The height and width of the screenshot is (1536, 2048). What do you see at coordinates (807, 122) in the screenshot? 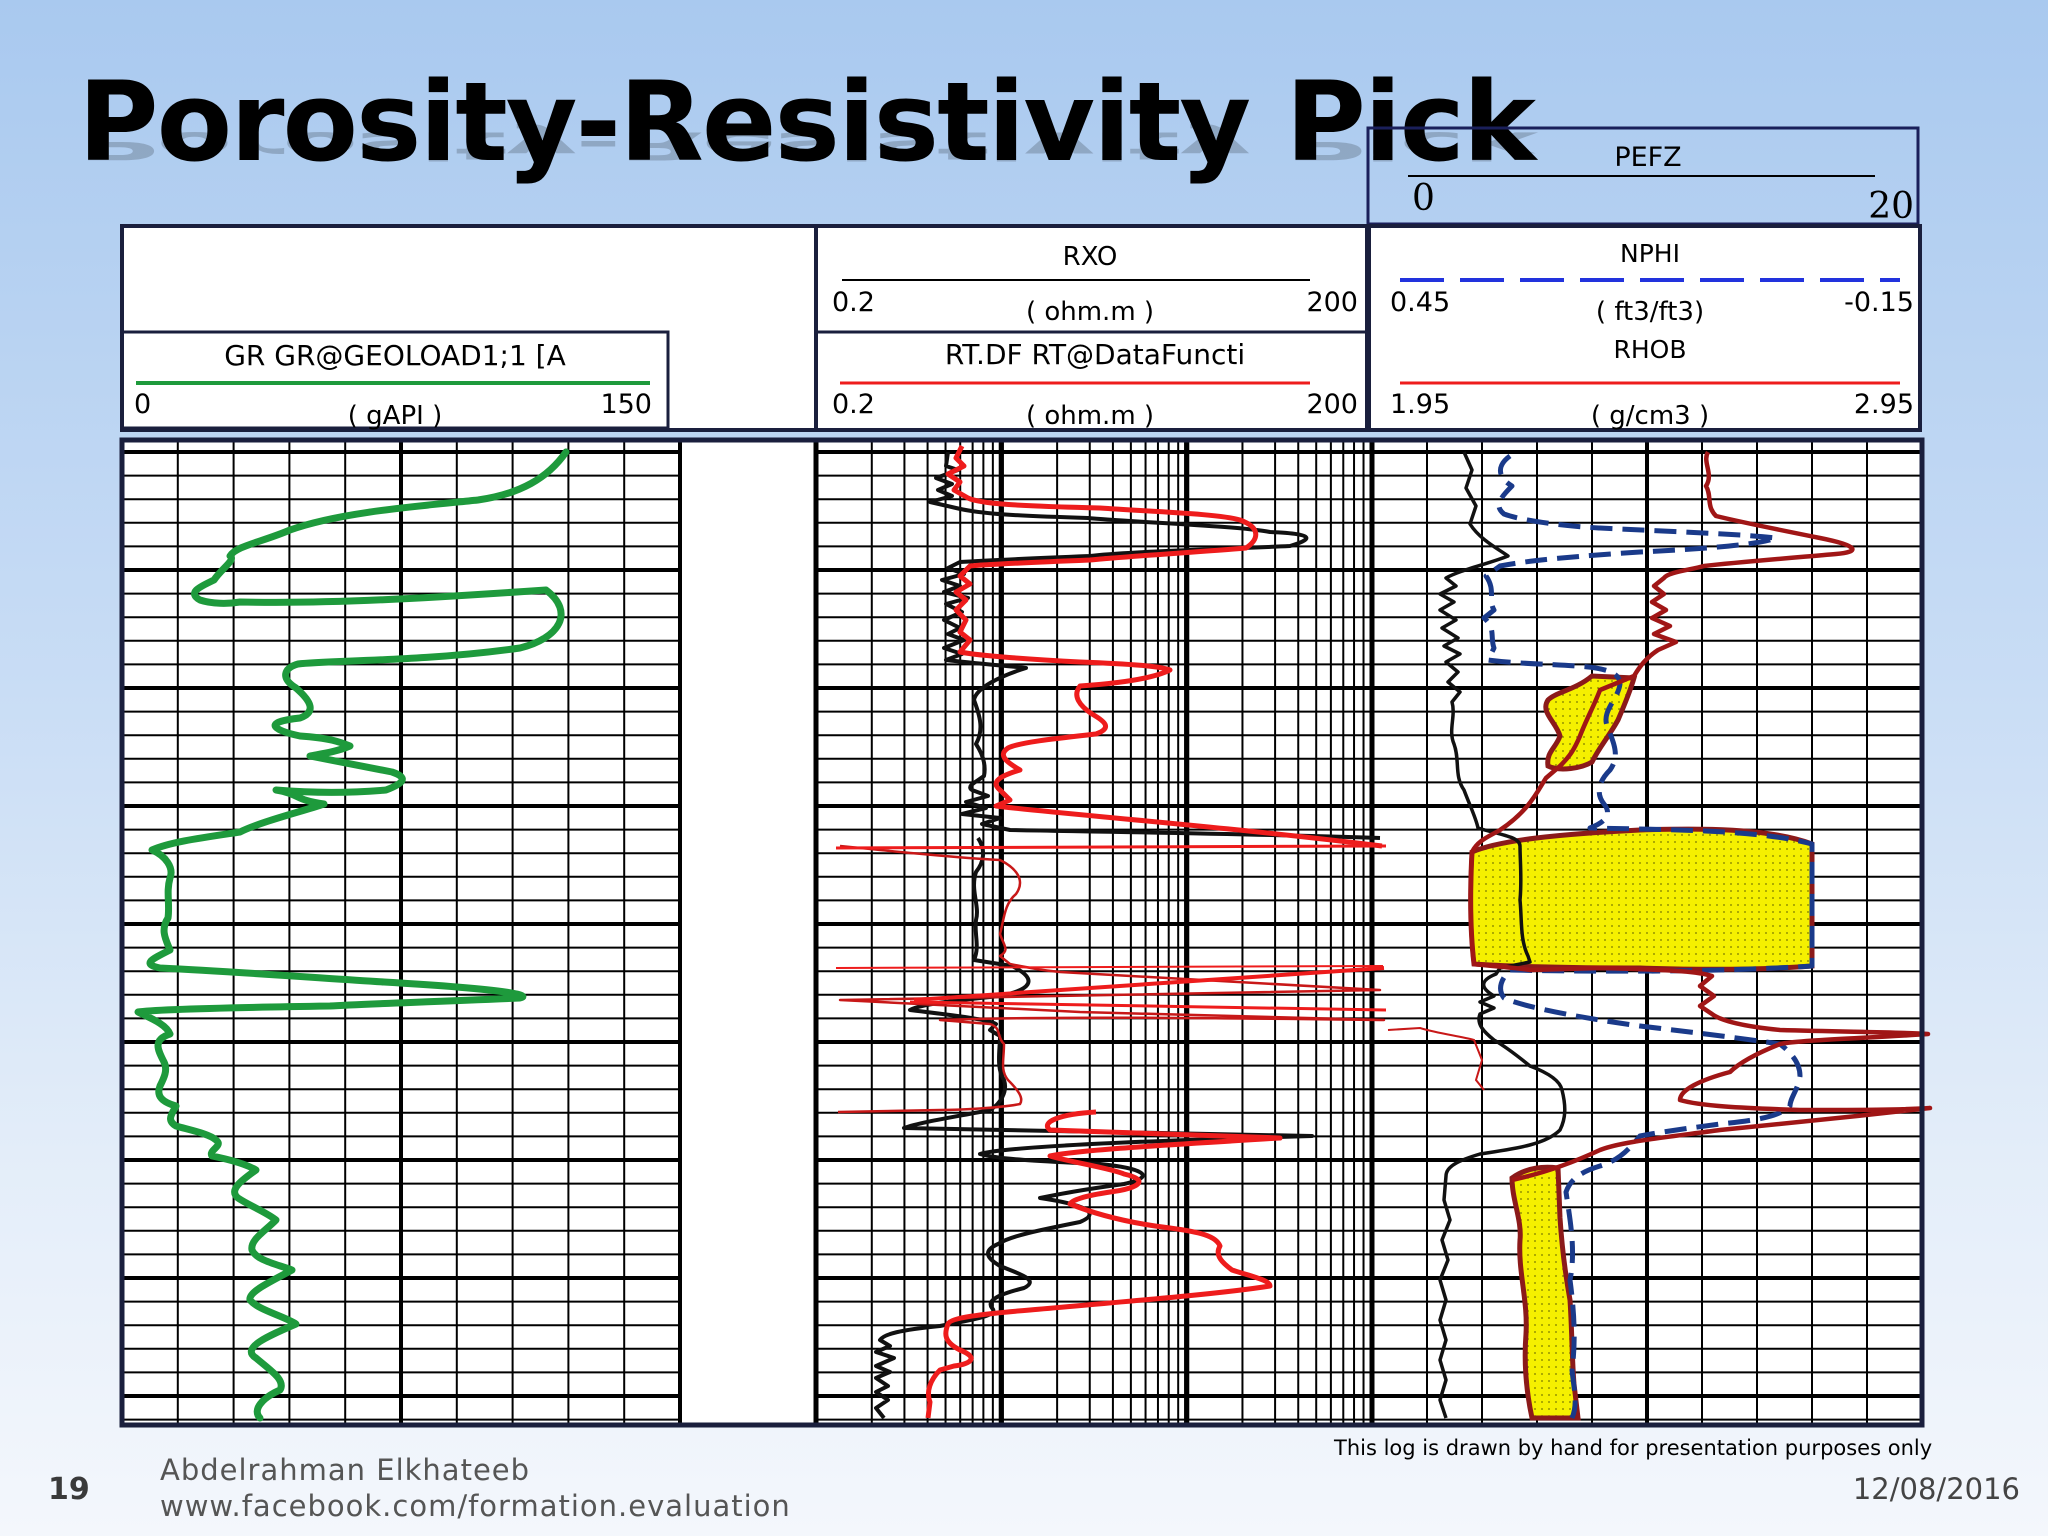
I see `slide-title: Porosity-Resistivity Pick` at bounding box center [807, 122].